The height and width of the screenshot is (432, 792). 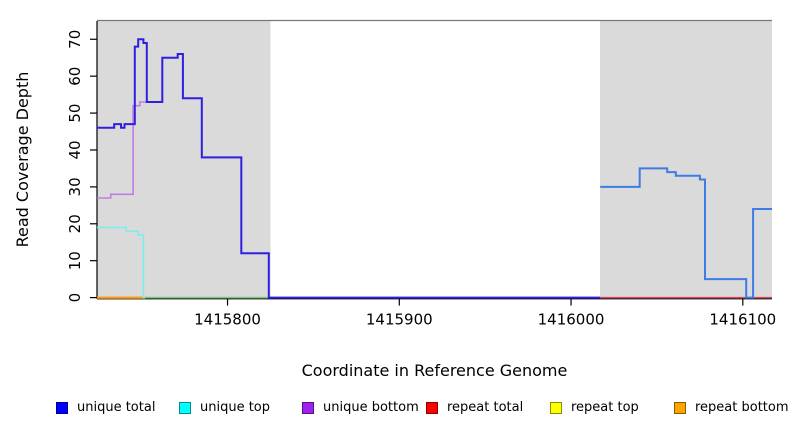 I want to click on legend-label: unique top, so click(x=235, y=407).